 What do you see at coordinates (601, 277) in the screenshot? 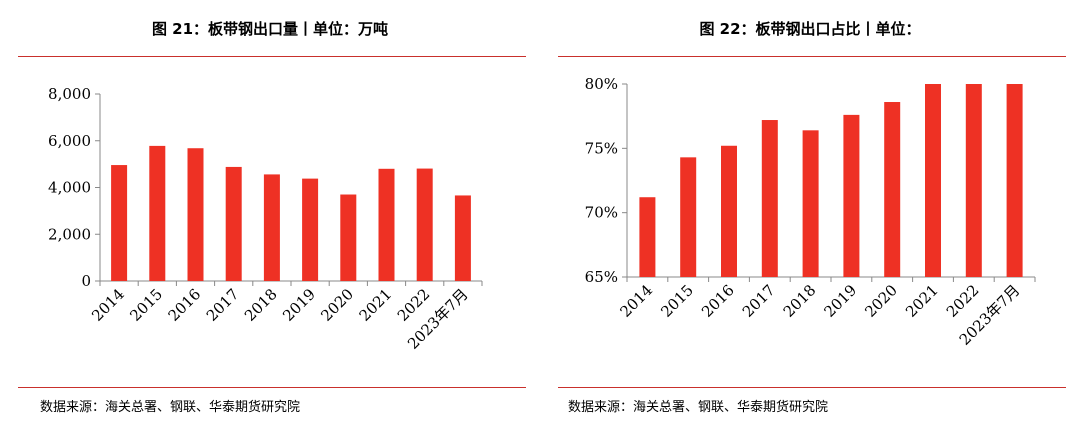
I see `y-tick-label: 65%` at bounding box center [601, 277].